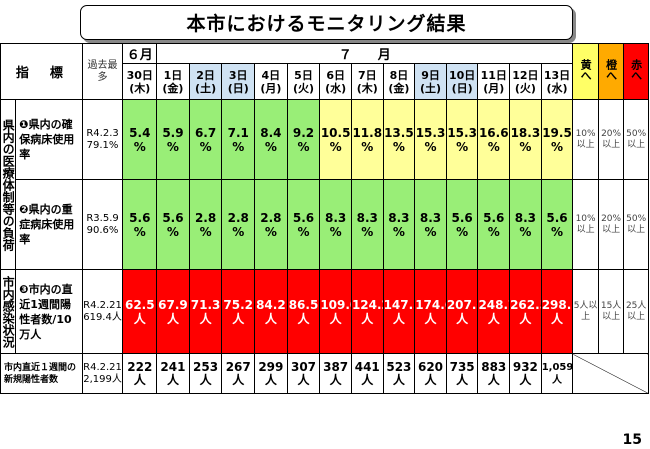 The width and height of the screenshot is (650, 449). I want to click on new-cases-value: 267人, so click(238, 373).